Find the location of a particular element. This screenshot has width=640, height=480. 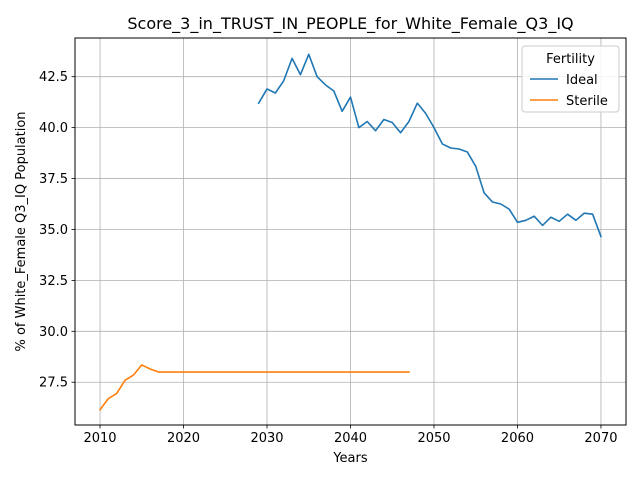

legend-title: Fertility is located at coordinates (570, 59).